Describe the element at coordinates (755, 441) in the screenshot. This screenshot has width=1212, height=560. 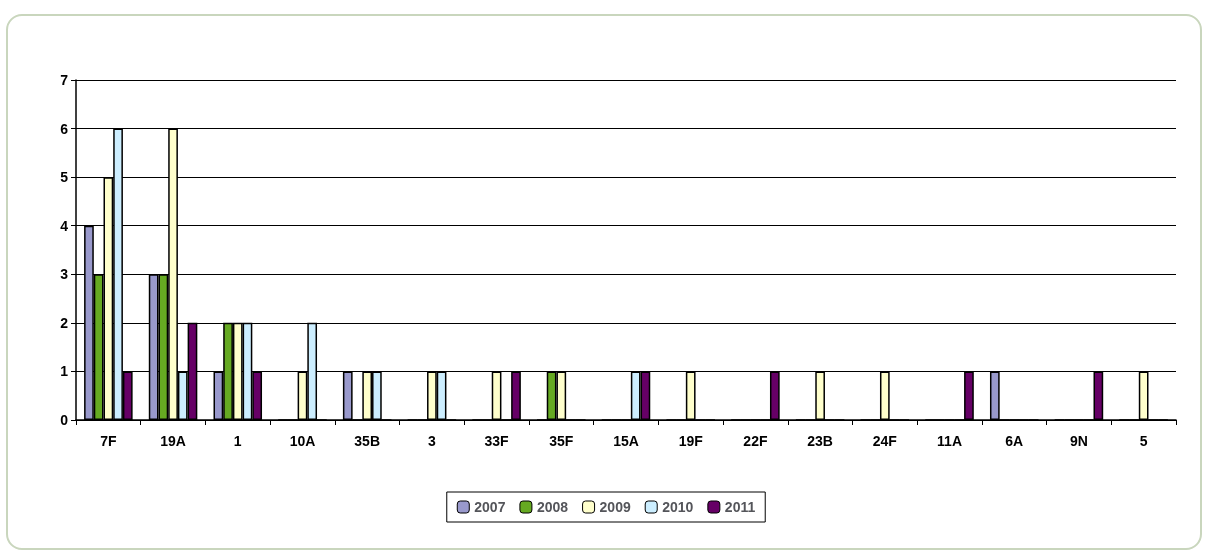
I see `x-tick-label: 22F` at that location.